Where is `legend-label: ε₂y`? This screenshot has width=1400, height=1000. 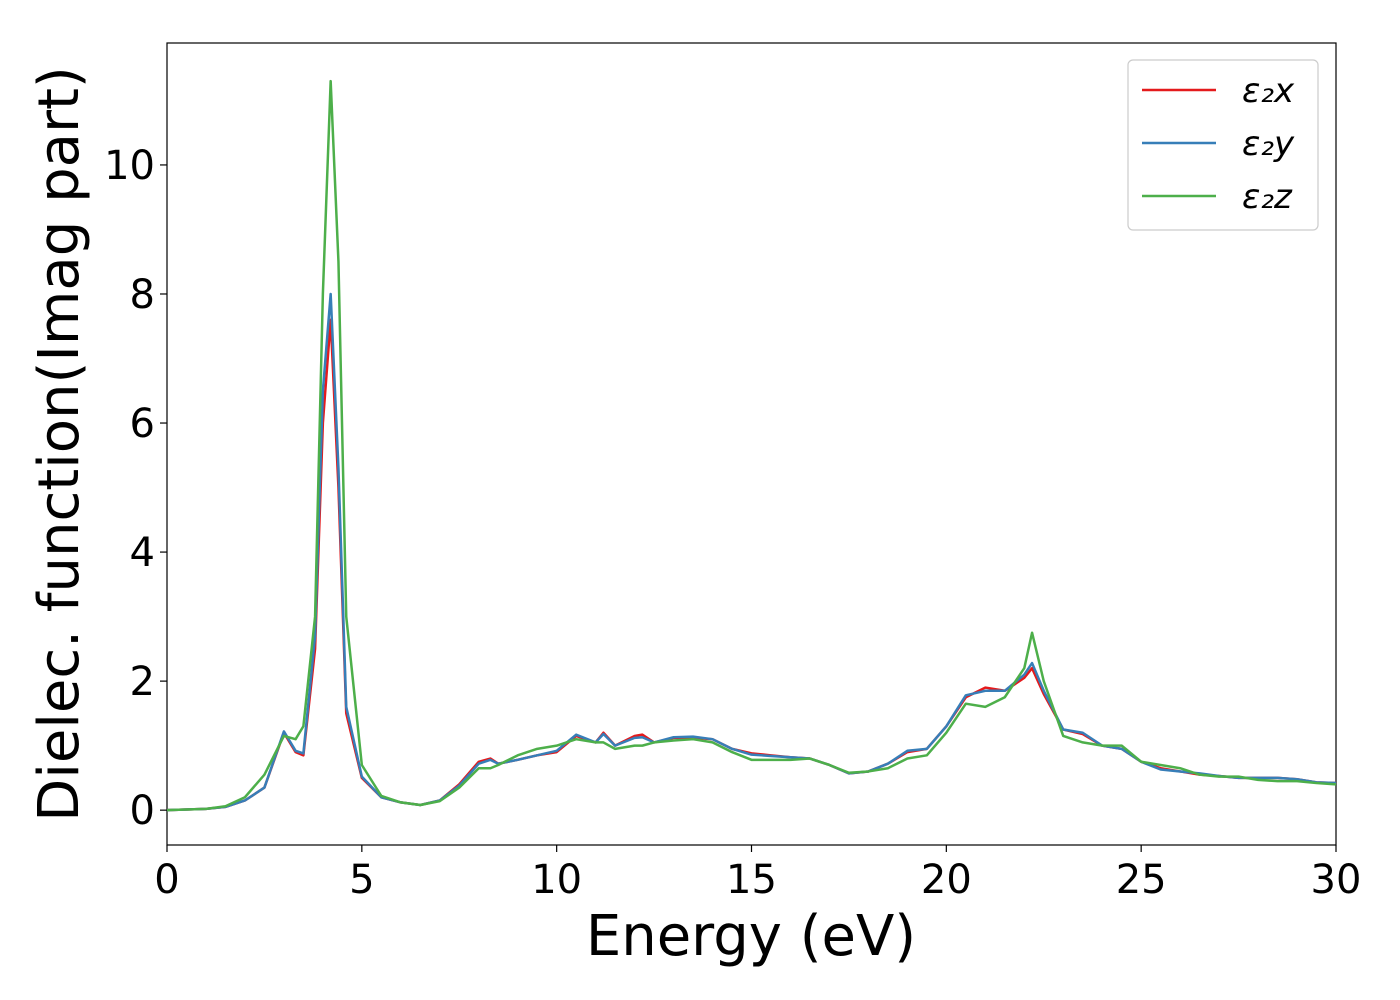 legend-label: ε₂y is located at coordinates (1268, 144).